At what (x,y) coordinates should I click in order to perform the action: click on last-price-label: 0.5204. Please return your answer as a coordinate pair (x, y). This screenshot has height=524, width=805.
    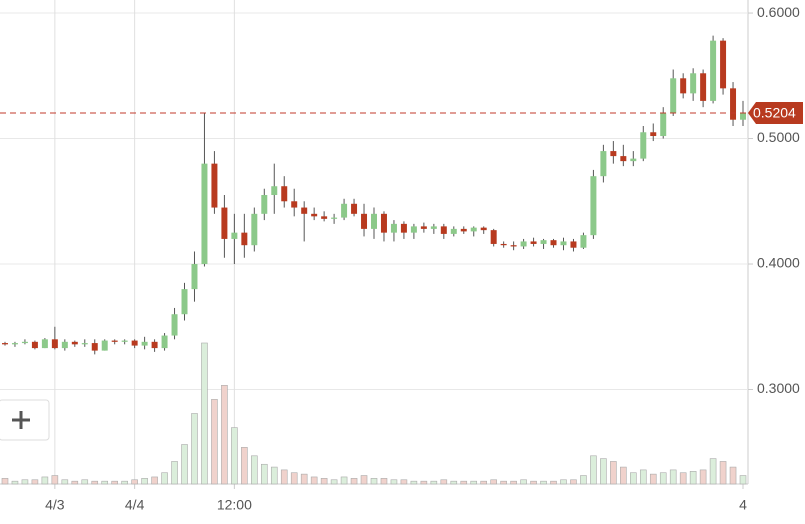
    Looking at the image, I should click on (774, 113).